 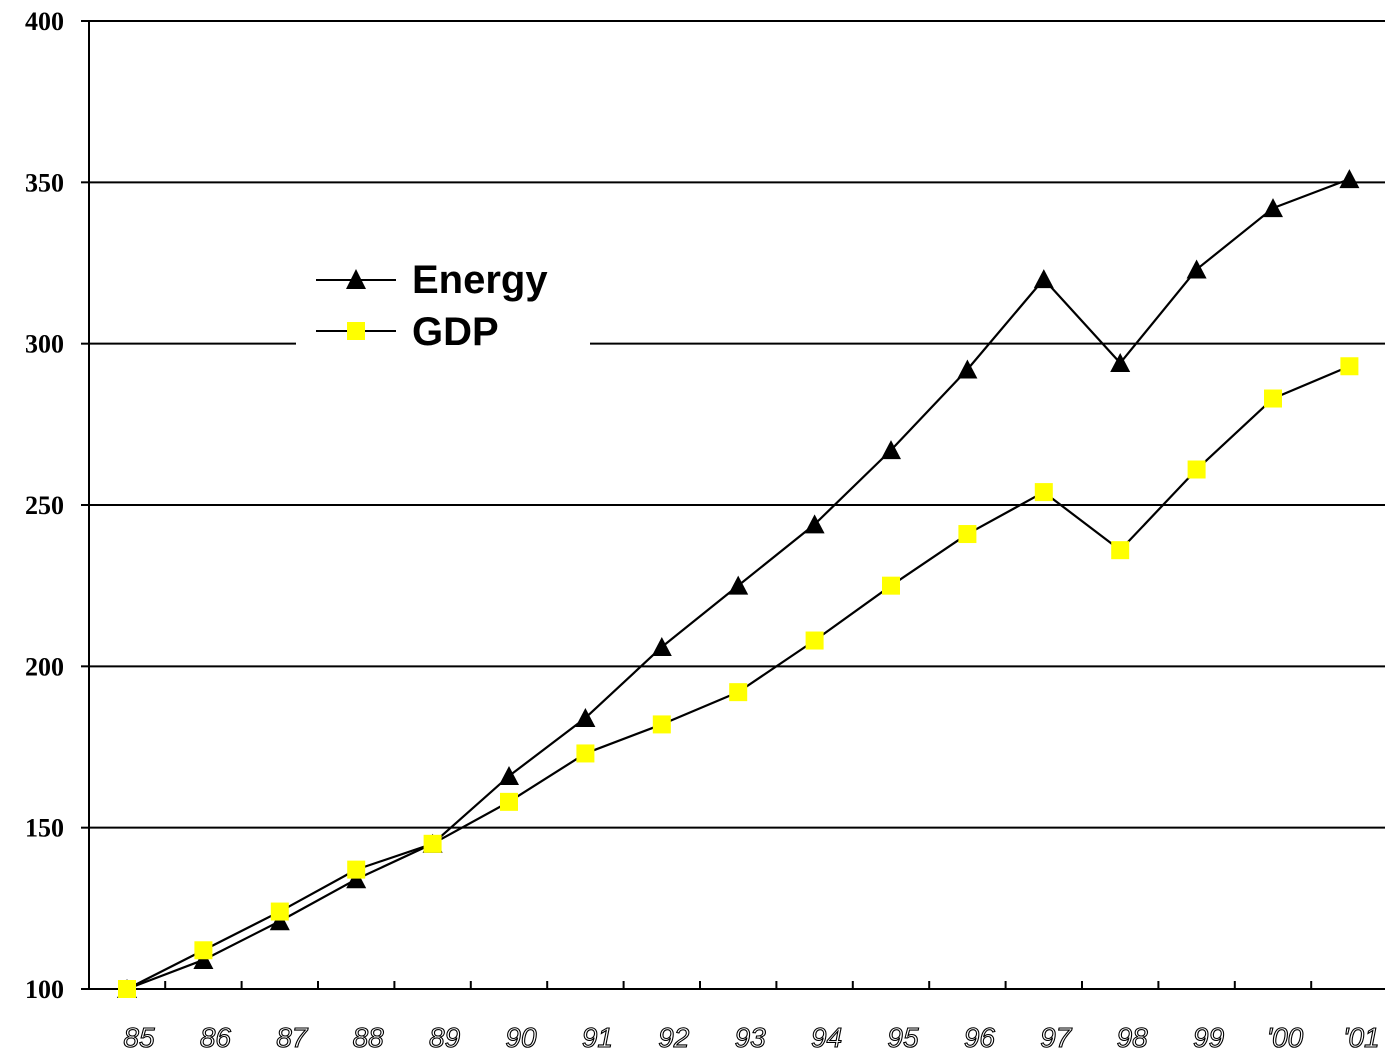 What do you see at coordinates (903, 1037) in the screenshot?
I see `x-tick-label: 95` at bounding box center [903, 1037].